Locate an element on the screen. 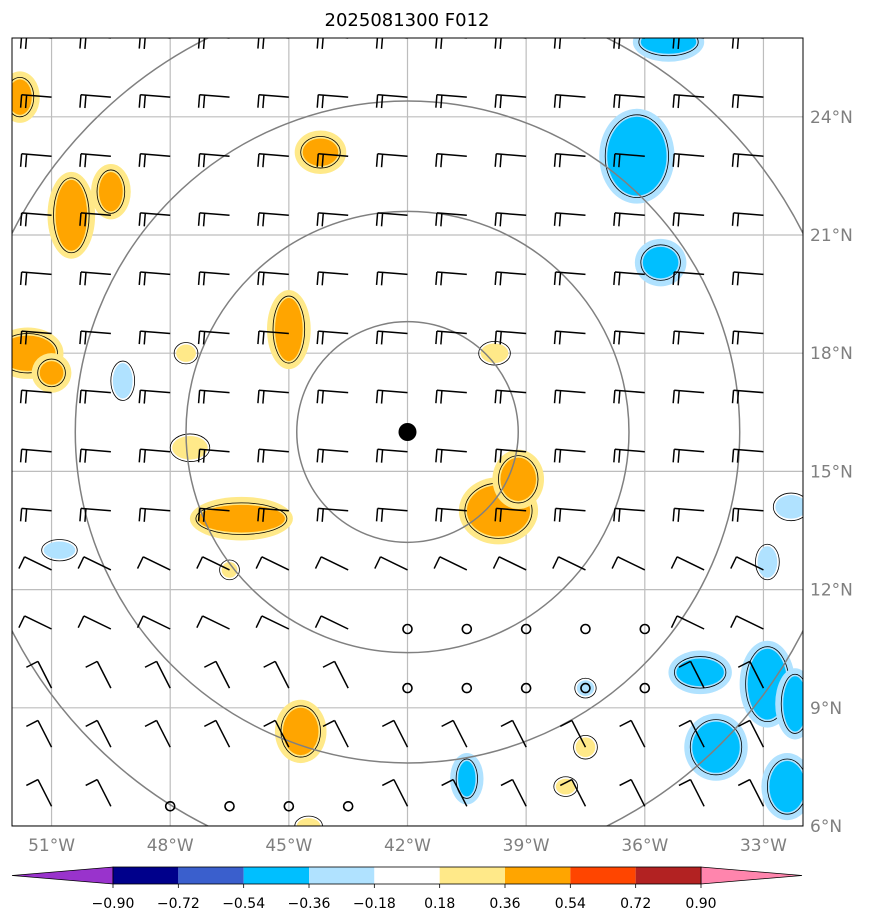  lon-tick-label: 39°W is located at coordinates (526, 846).